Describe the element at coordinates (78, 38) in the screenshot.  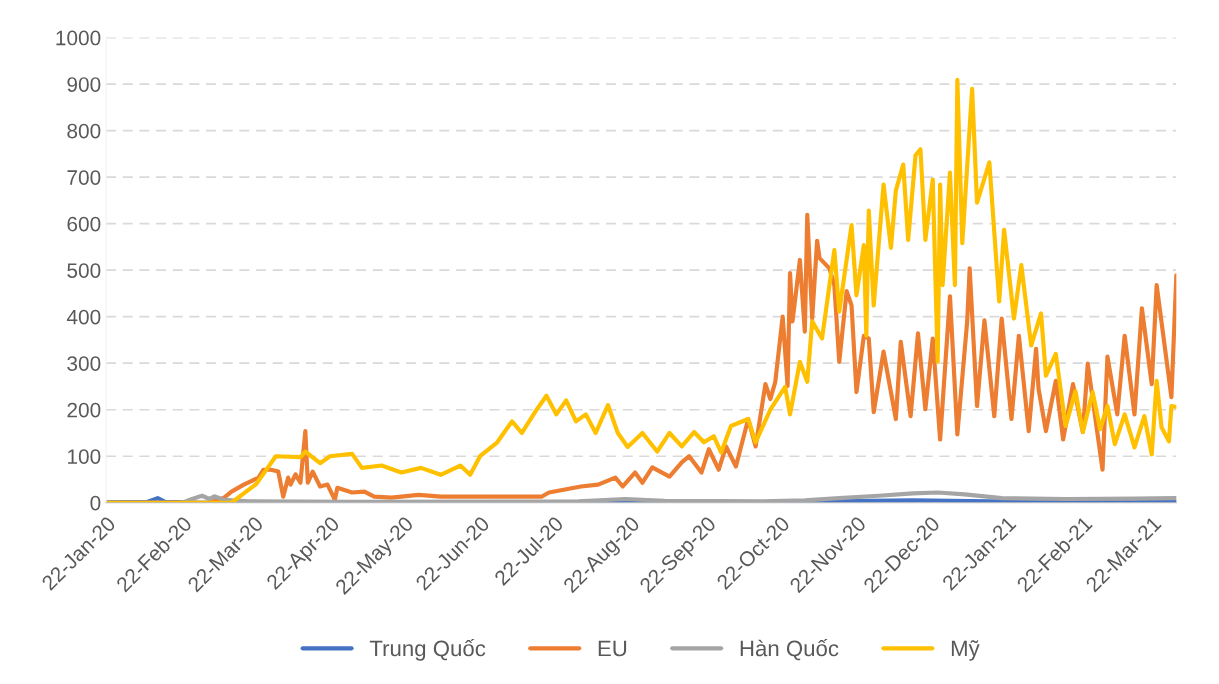
I see `y-tick-label: 1000` at that location.